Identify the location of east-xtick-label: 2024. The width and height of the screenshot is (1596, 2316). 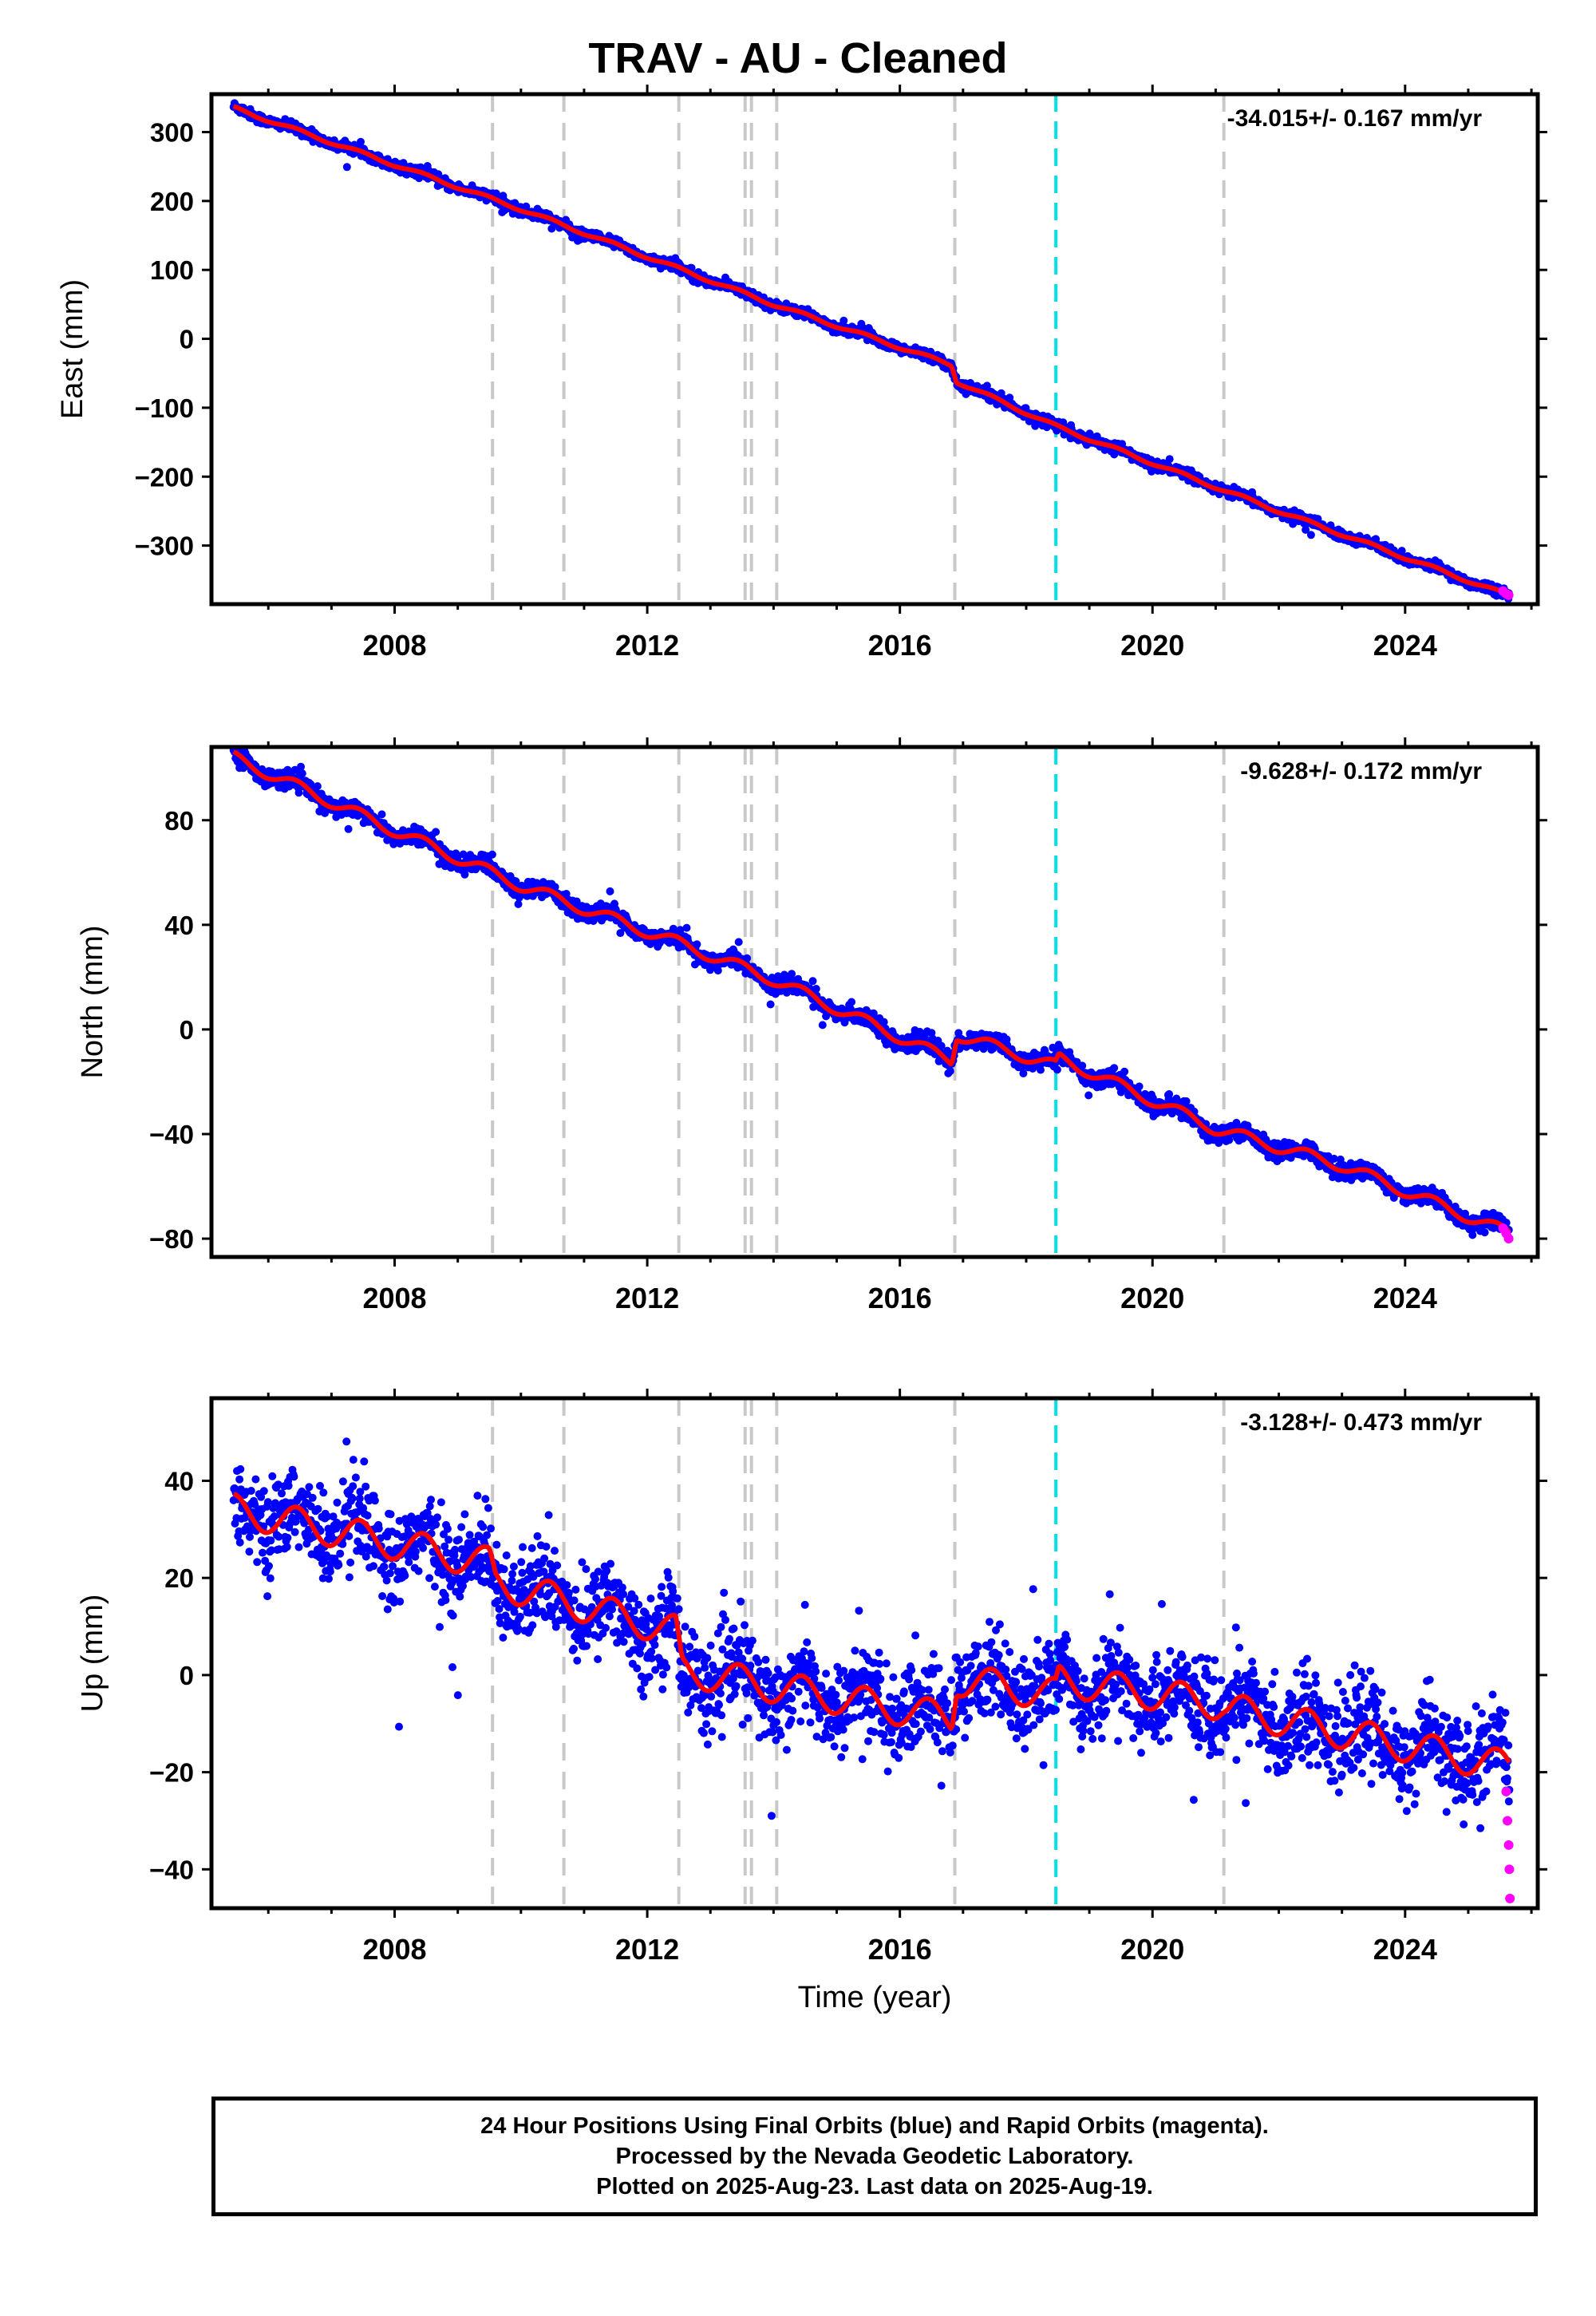
(1405, 645).